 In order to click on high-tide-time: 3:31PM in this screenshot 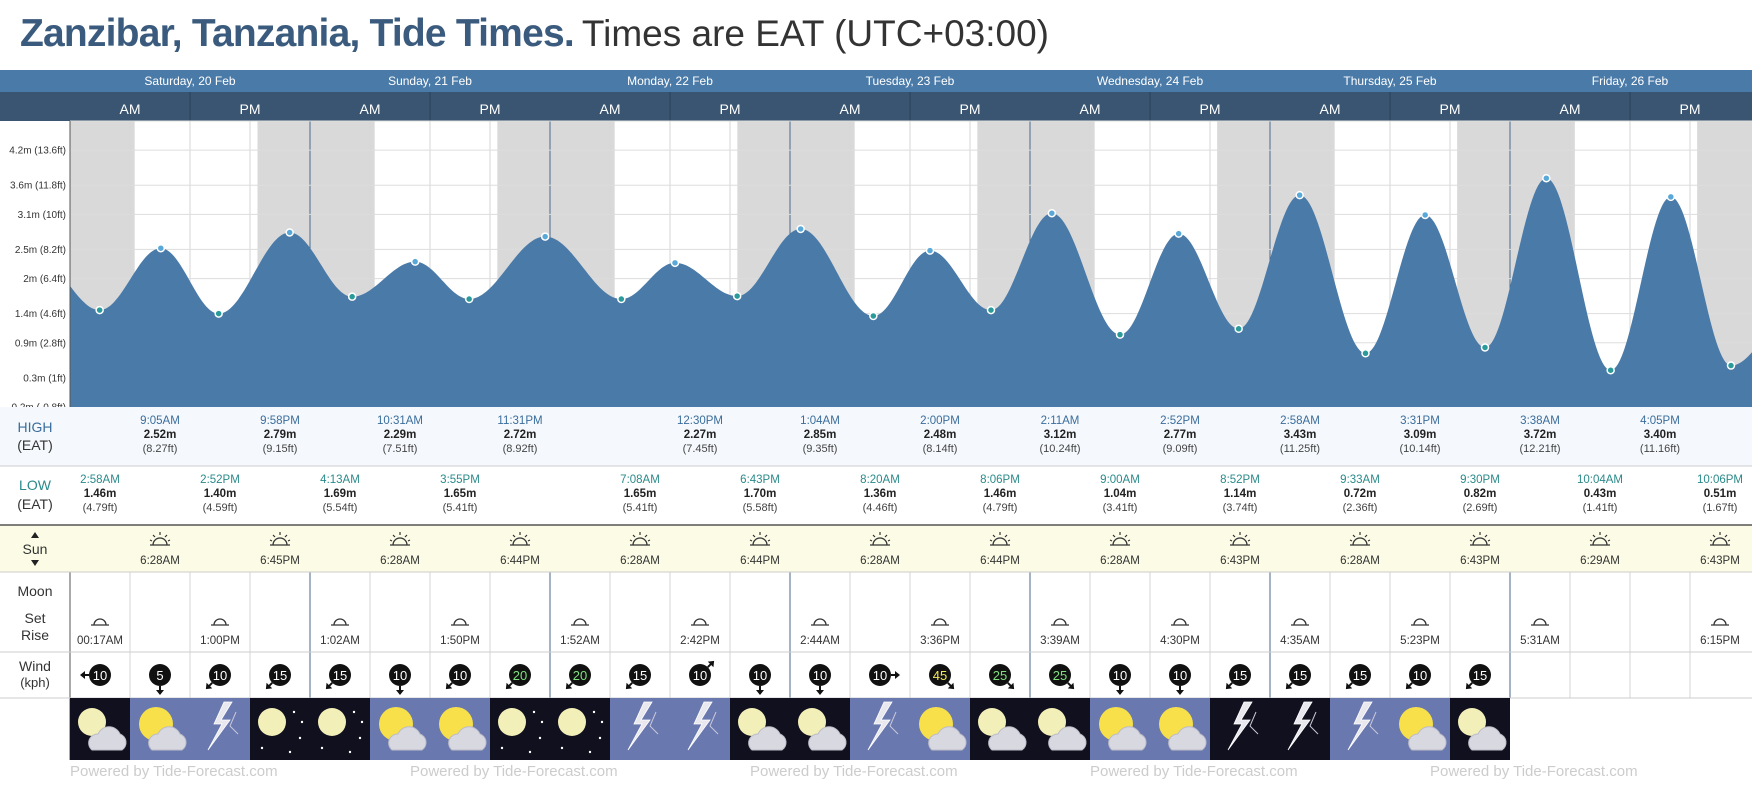, I will do `click(1420, 421)`.